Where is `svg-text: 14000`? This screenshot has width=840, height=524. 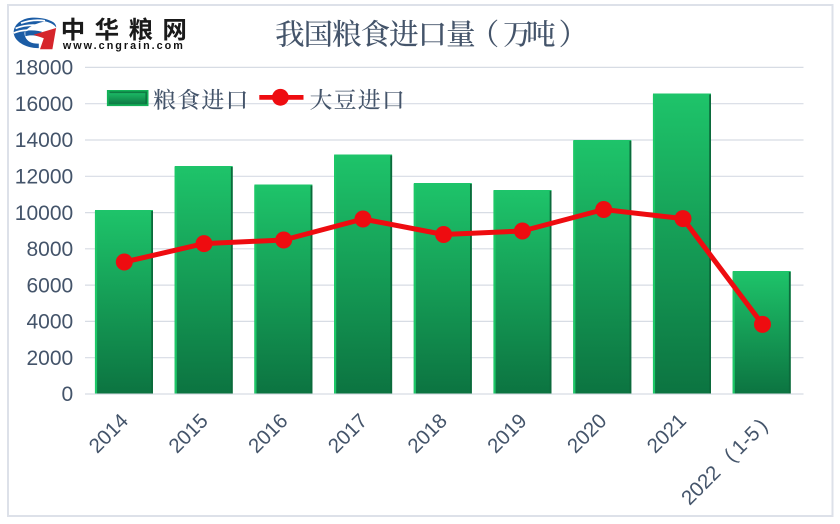 svg-text: 14000 is located at coordinates (44, 140).